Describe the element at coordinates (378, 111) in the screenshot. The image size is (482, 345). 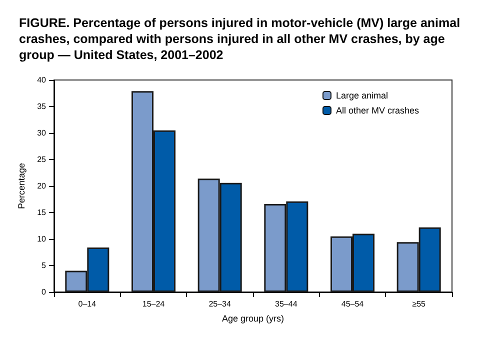
I see `legend-label: All other MV crashes` at that location.